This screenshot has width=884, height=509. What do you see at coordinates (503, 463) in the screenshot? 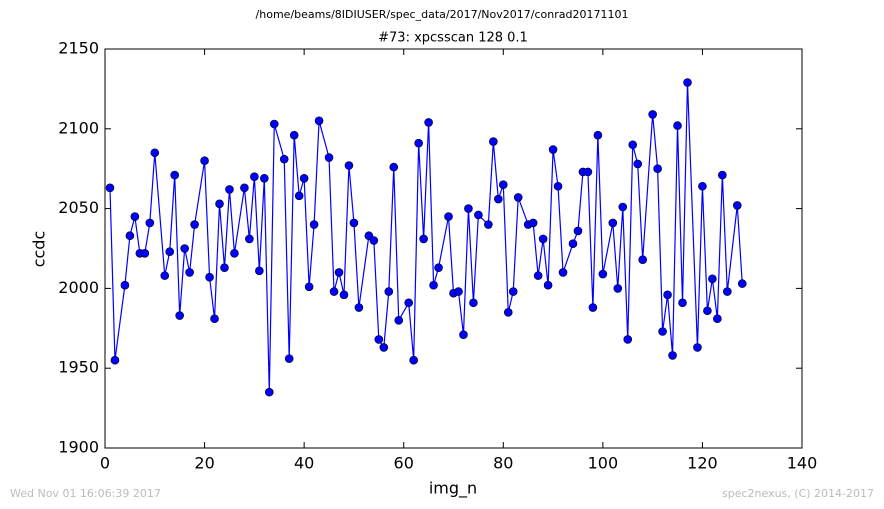
I see `x-tick-label: 80` at bounding box center [503, 463].